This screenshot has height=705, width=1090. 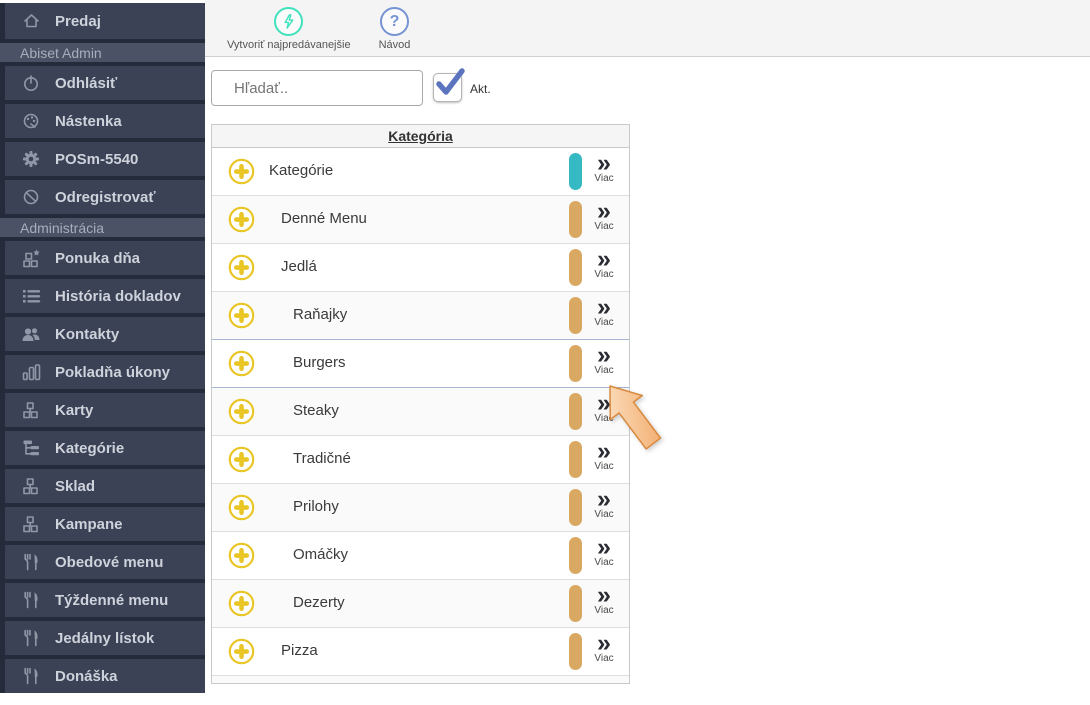 What do you see at coordinates (105, 159) in the screenshot?
I see `sidebar-item-posm-5540: POSm-5540` at bounding box center [105, 159].